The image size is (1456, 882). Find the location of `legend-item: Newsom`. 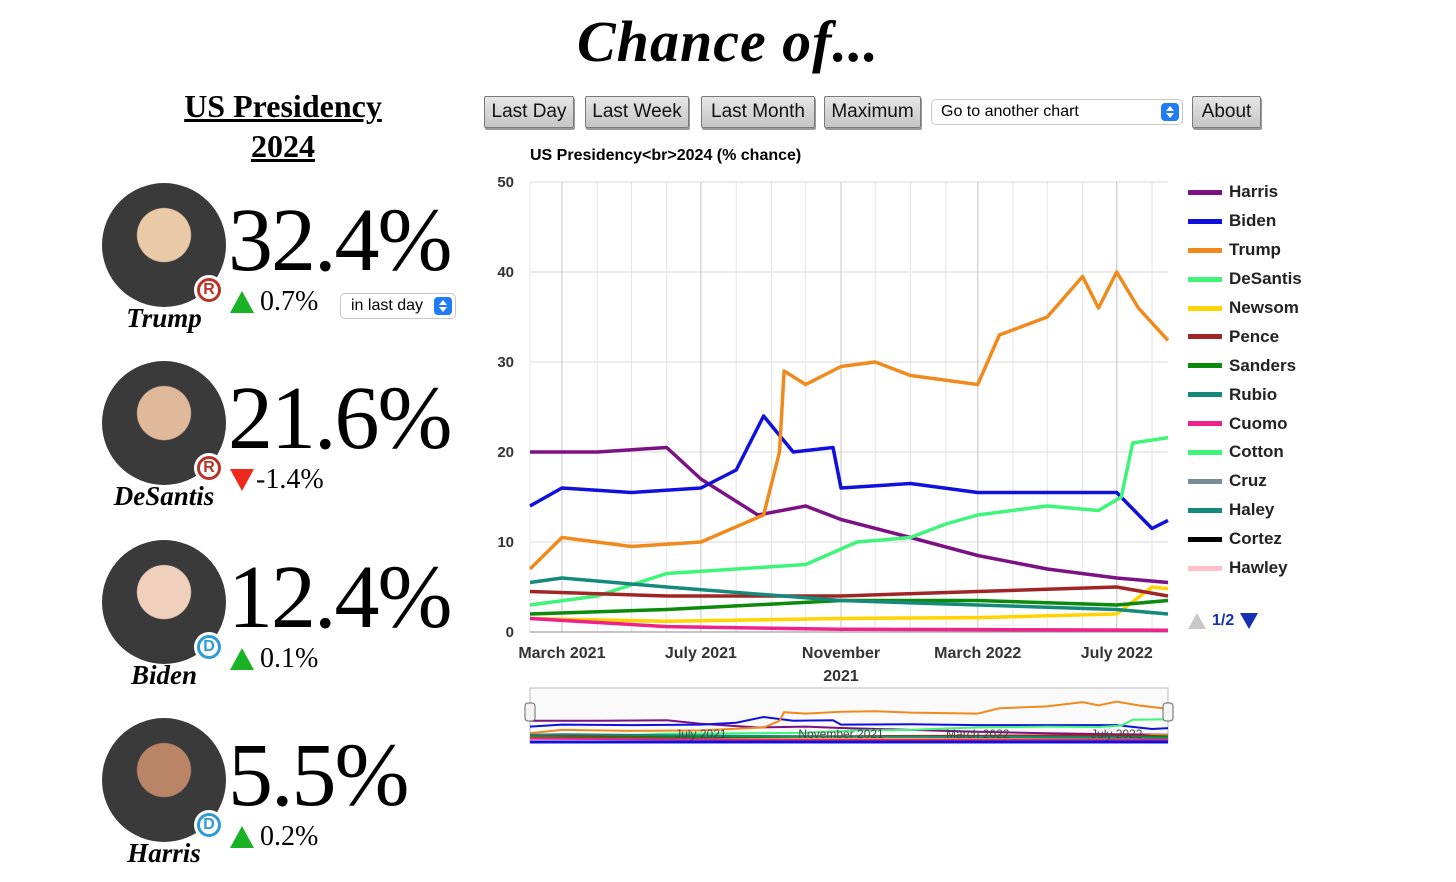

legend-item: Newsom is located at coordinates (1245, 308).